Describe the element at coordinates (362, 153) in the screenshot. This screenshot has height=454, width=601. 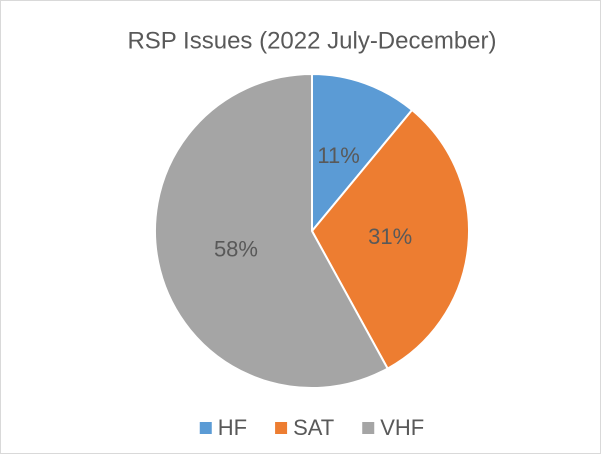
I see `pie-slice` at that location.